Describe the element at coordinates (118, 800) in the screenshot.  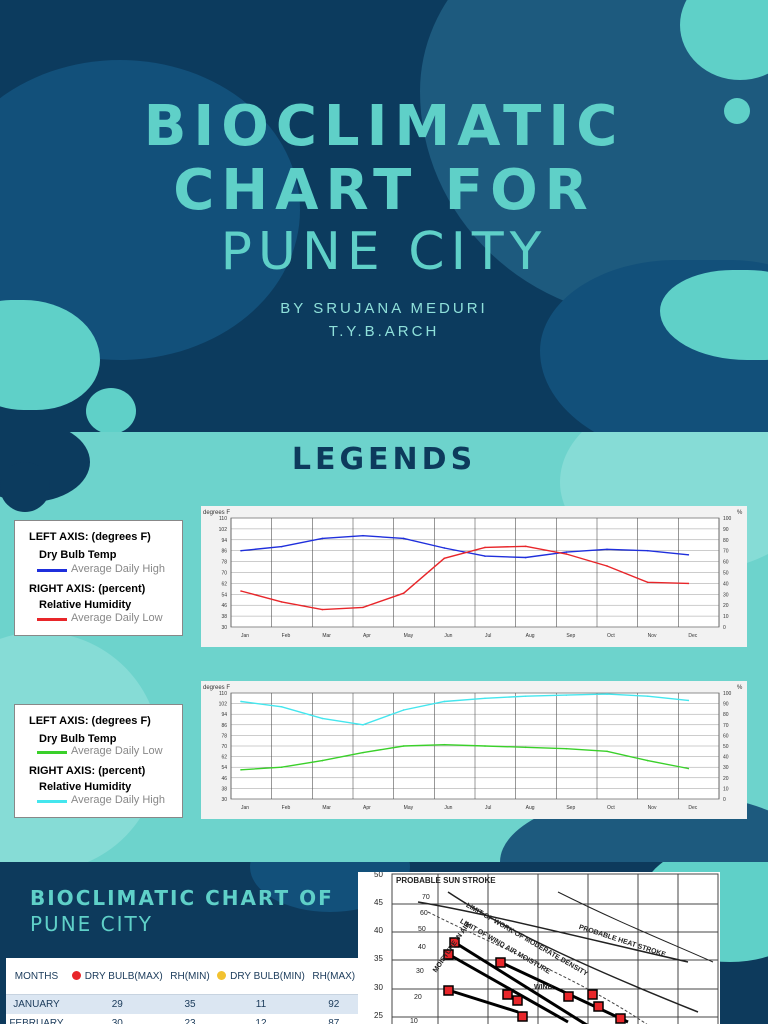
I see `legend-series2-label: Average Daily High` at that location.